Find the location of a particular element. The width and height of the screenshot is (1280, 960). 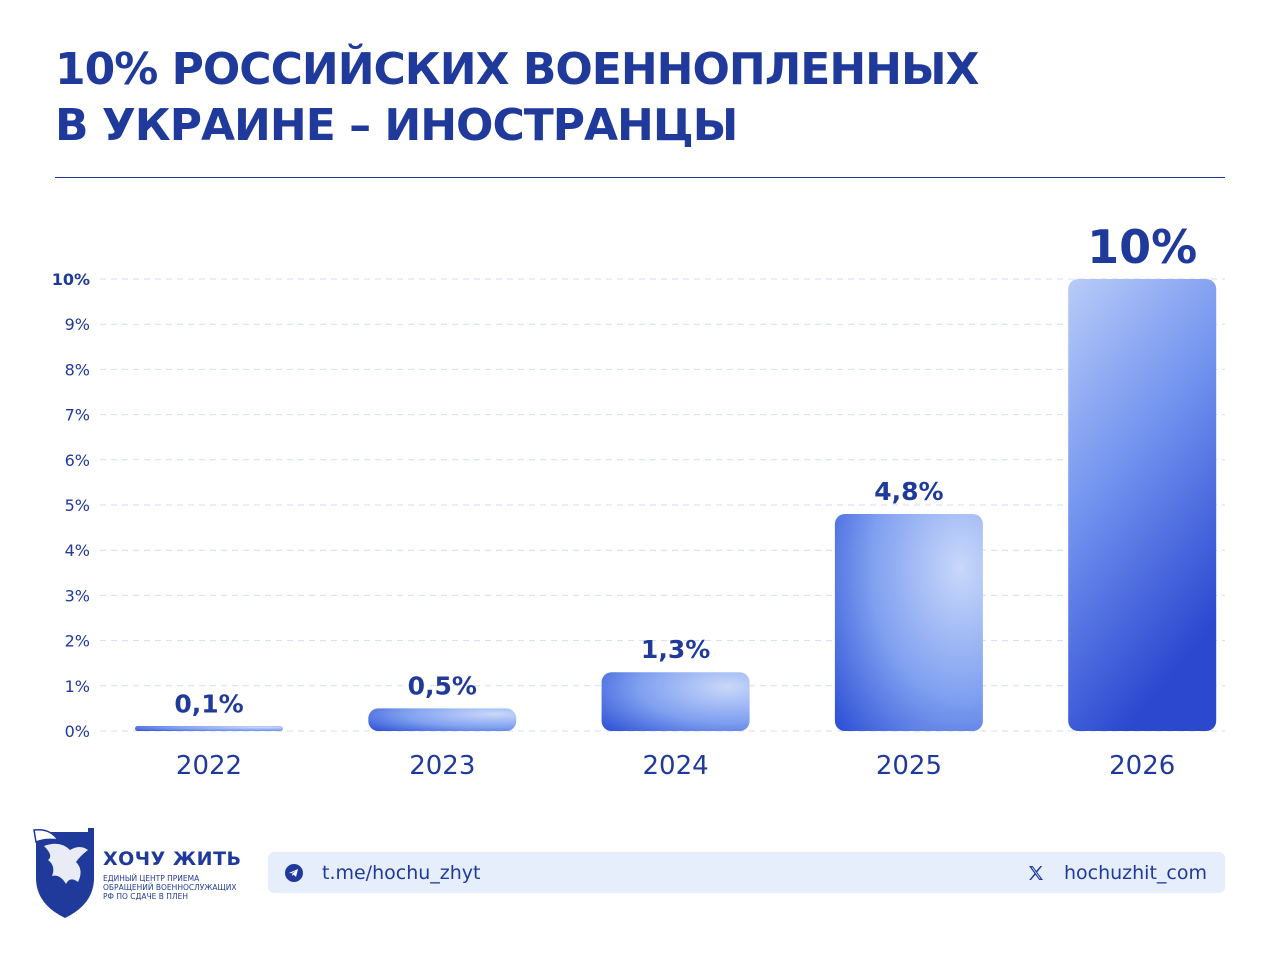

y-tick-label: 5% is located at coordinates (77, 505).